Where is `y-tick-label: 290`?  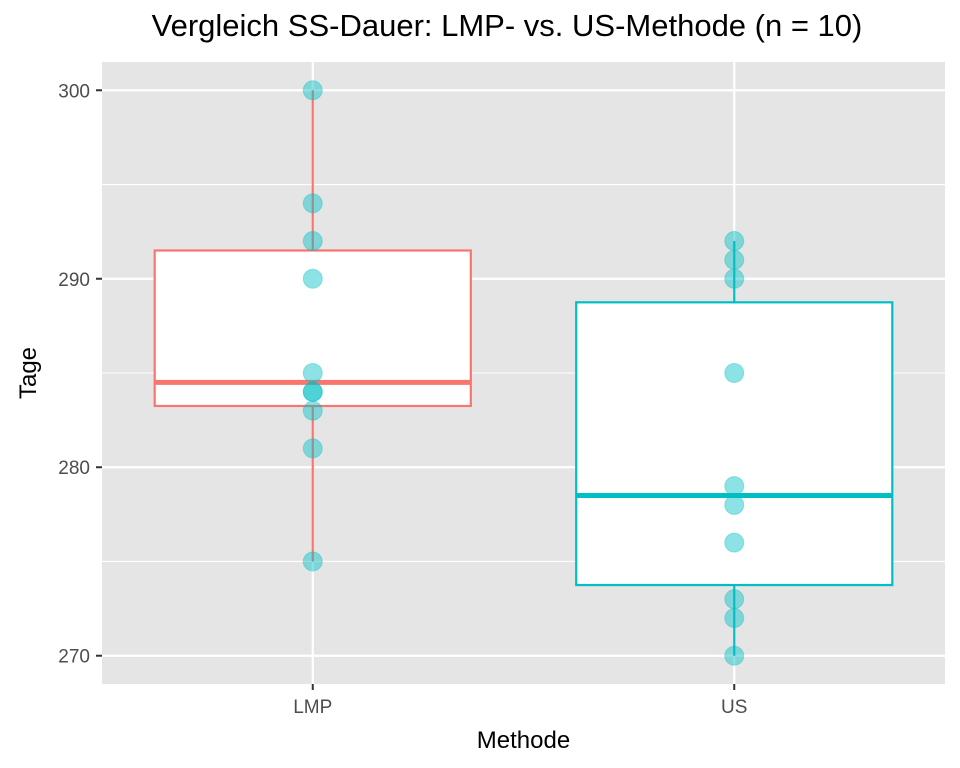
y-tick-label: 290 is located at coordinates (74, 280).